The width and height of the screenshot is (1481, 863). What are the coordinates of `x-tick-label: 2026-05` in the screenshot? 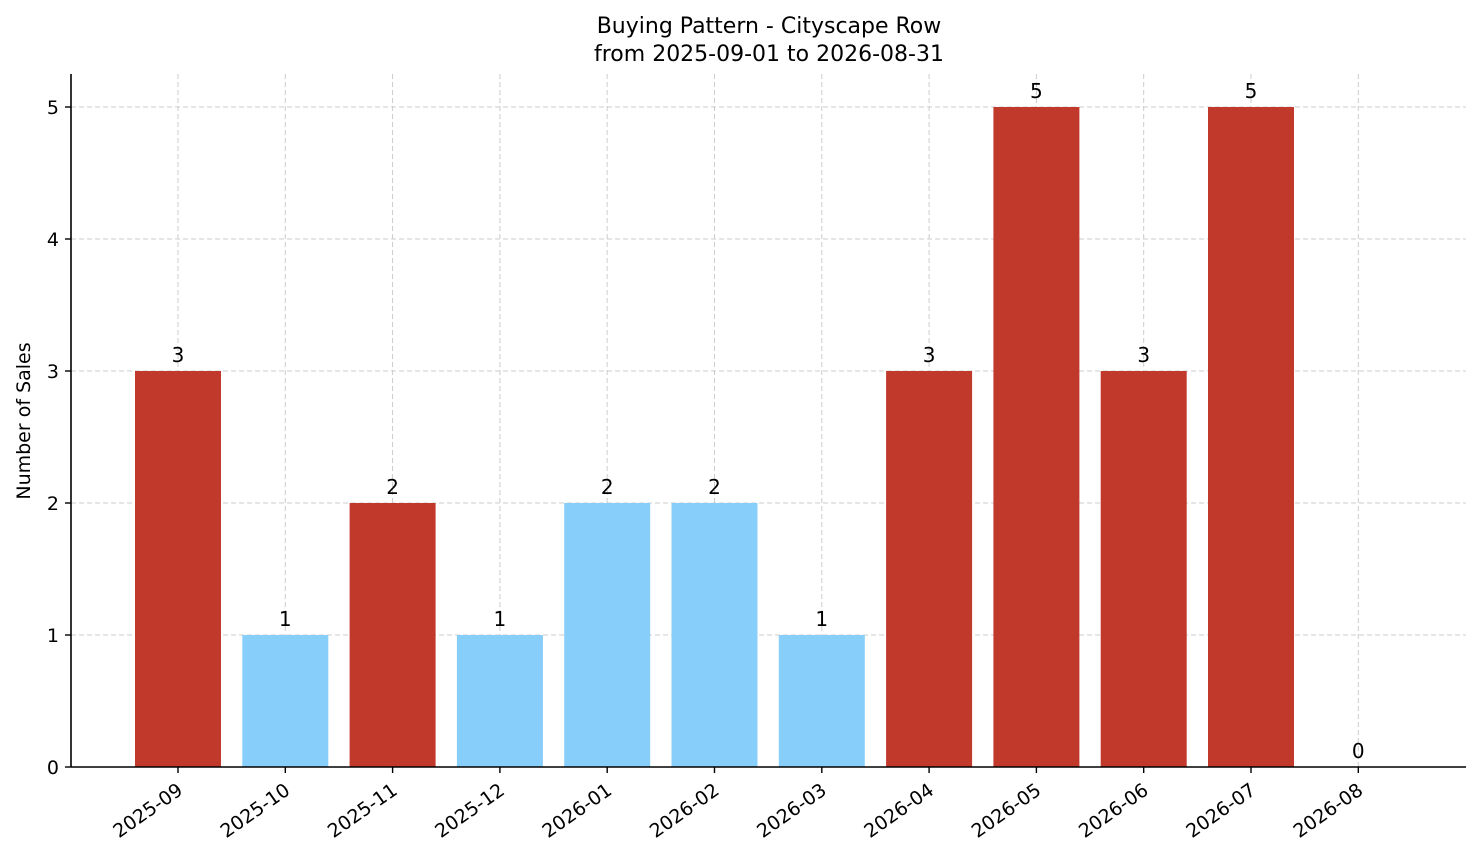 It's located at (1007, 811).